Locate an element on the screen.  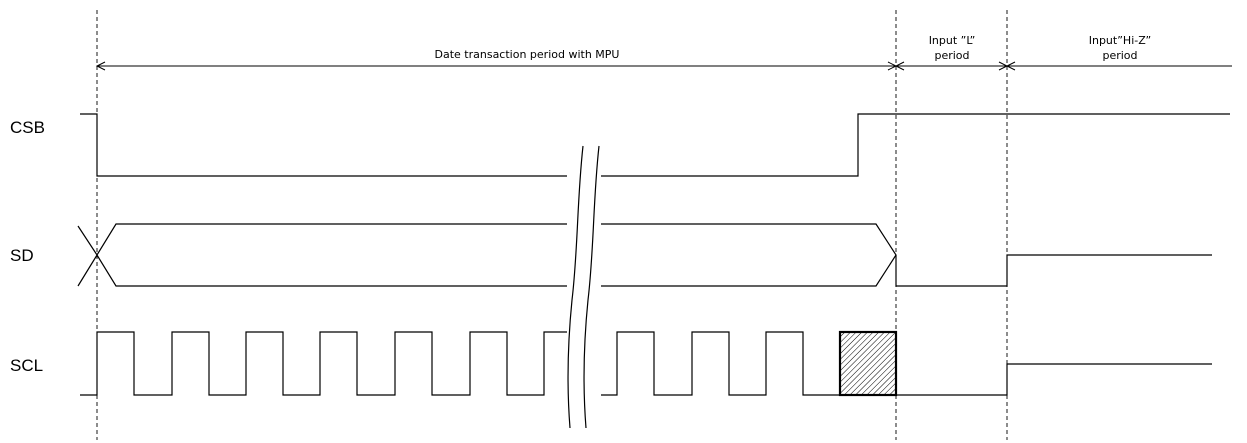
scl-waveform-tail is located at coordinates (1054, 379).